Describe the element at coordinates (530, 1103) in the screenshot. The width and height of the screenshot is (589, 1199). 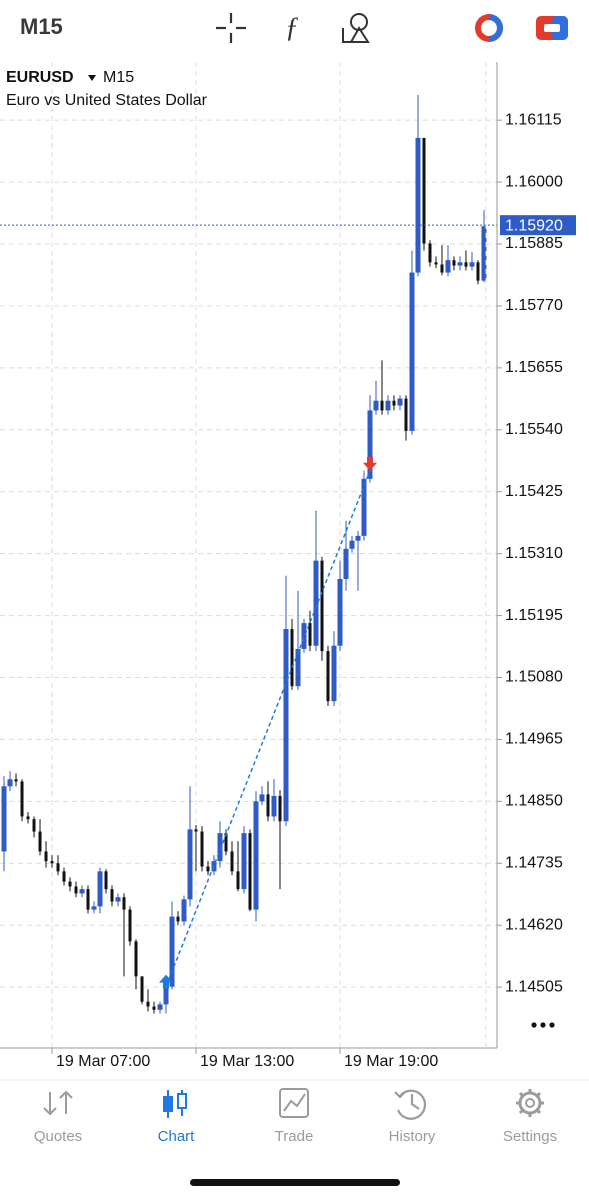
I see `settings-icon` at that location.